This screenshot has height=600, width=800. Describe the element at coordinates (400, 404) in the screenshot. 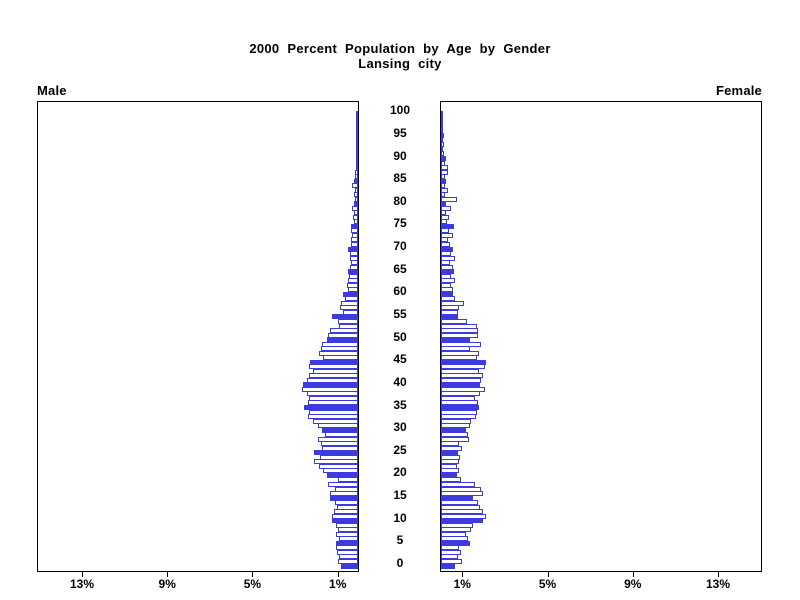

I see `age-tick-label-35: 35` at that location.